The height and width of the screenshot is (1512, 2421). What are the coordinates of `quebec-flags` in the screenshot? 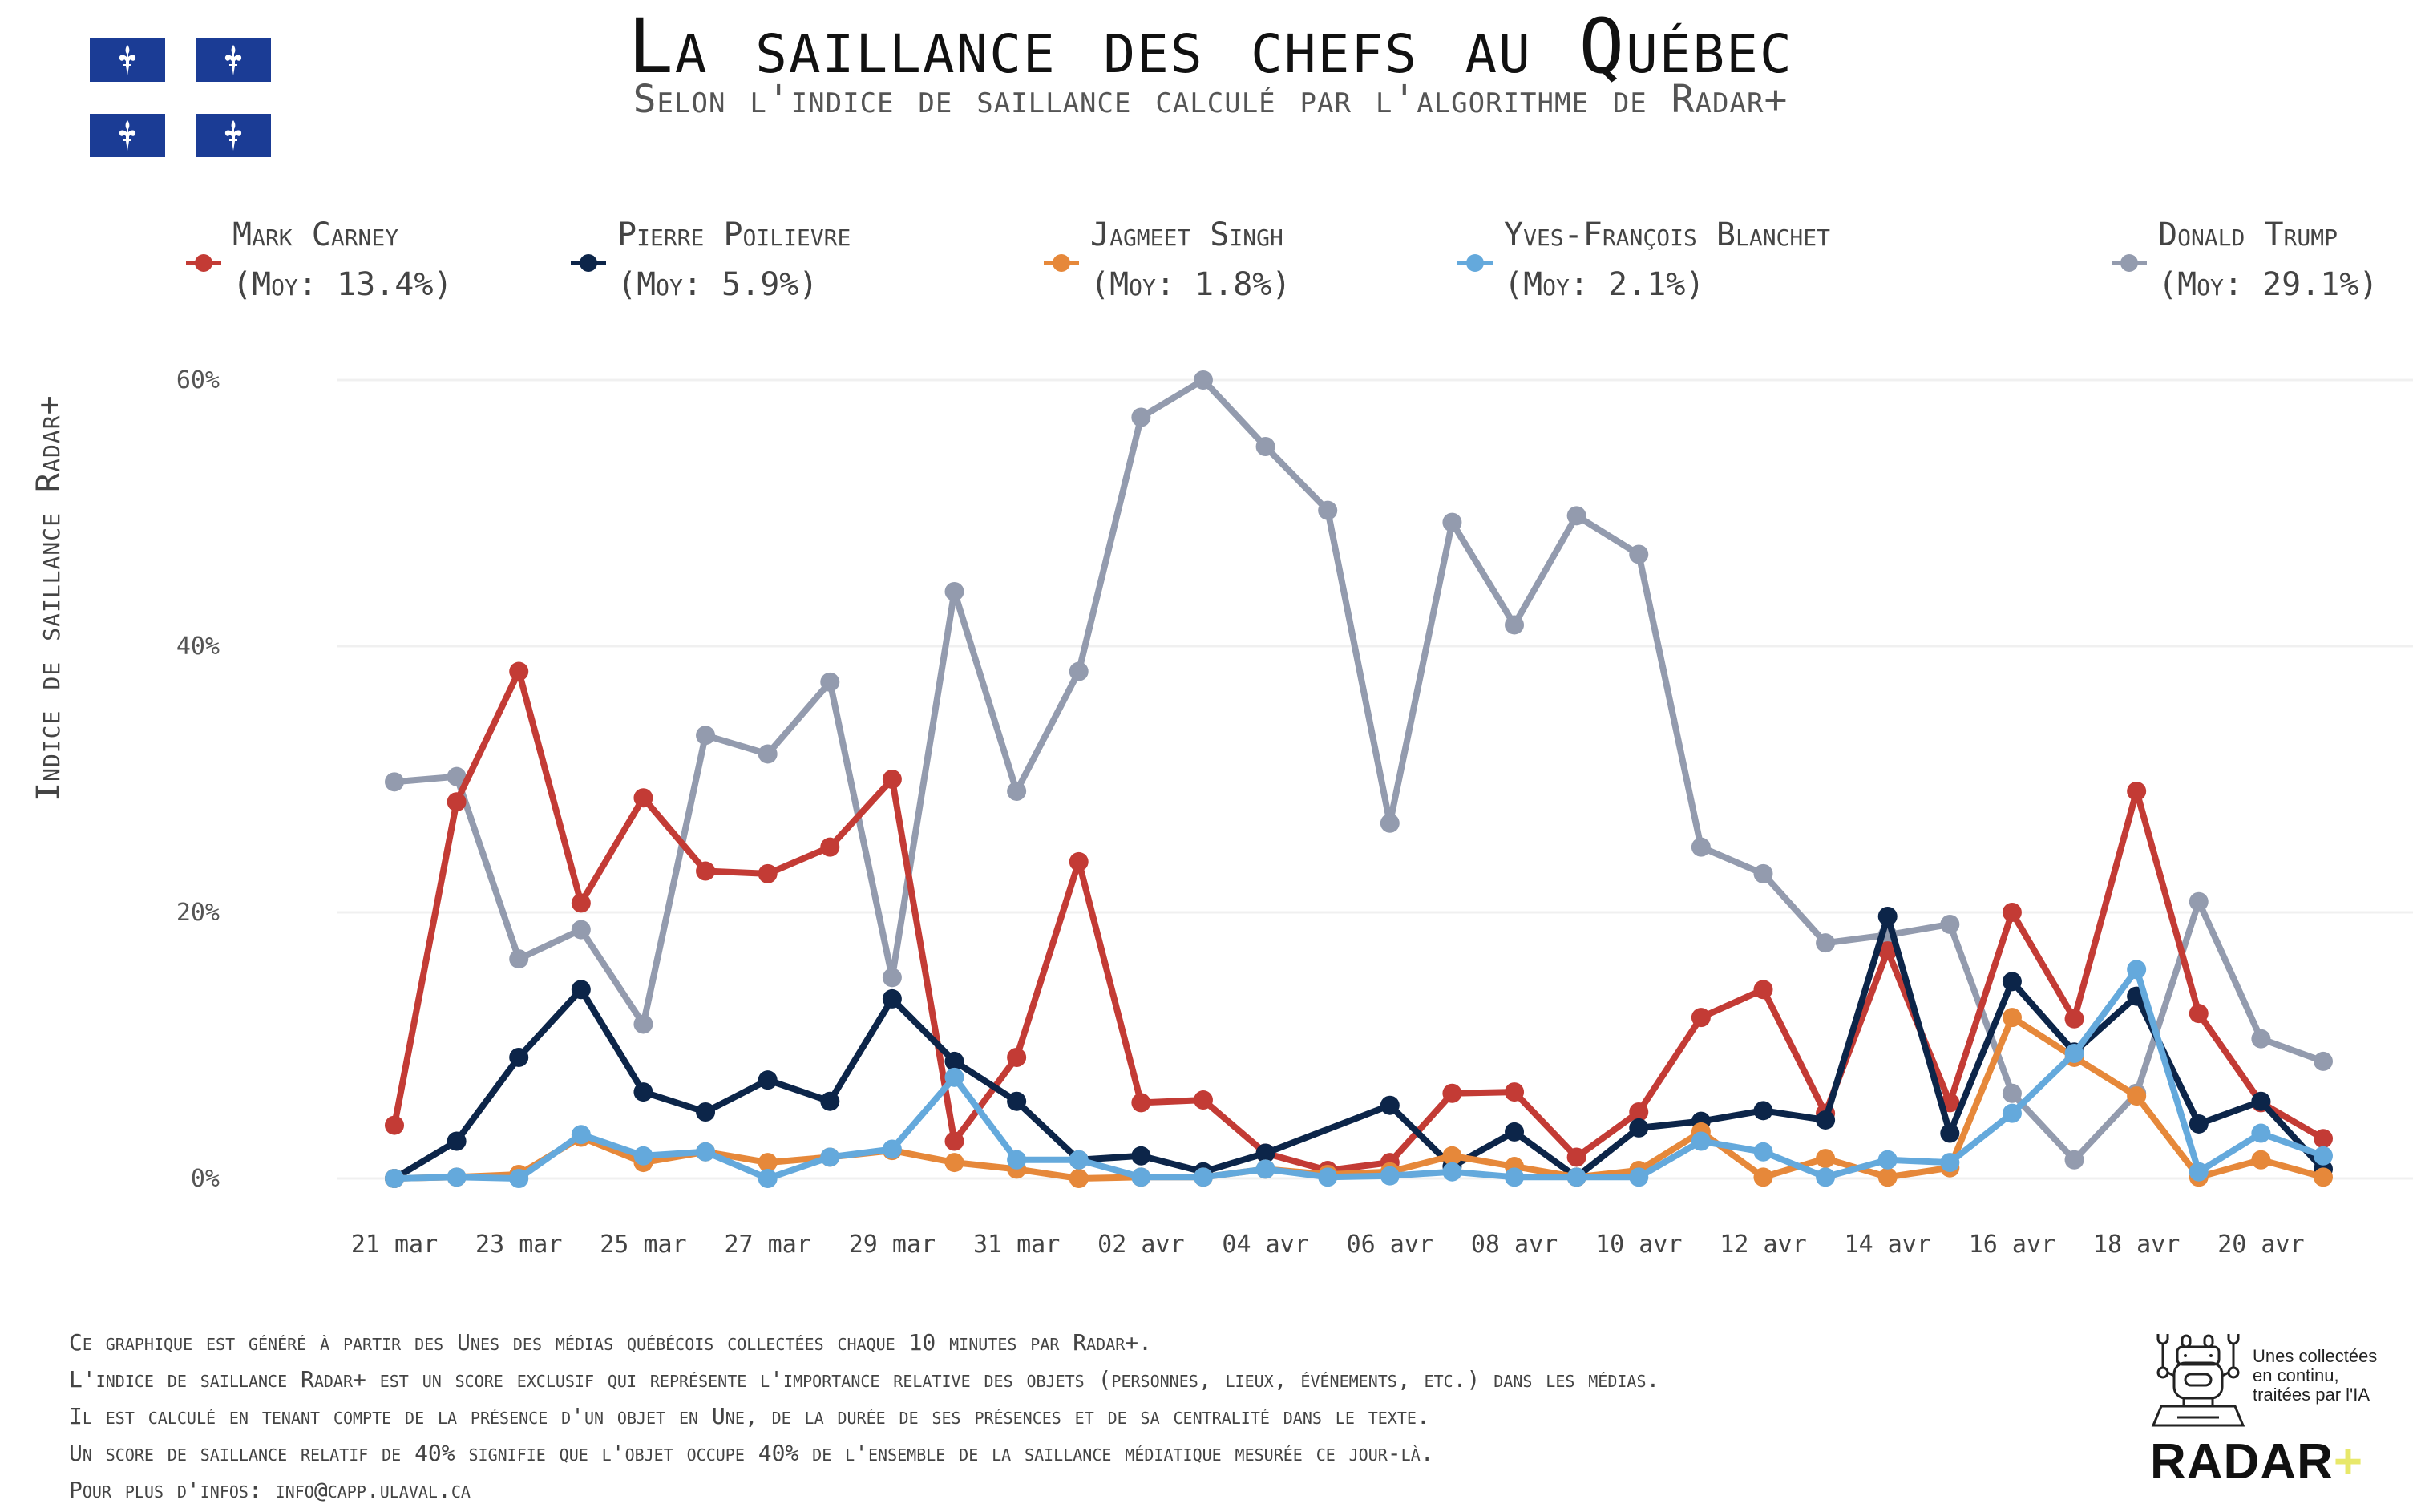 It's located at (182, 102).